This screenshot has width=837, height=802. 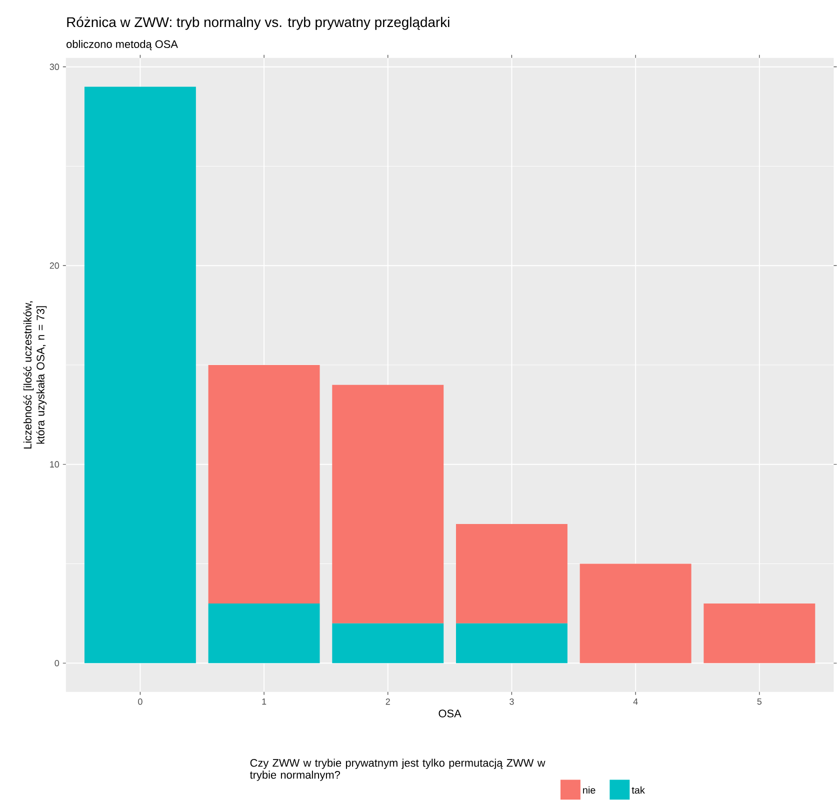 What do you see at coordinates (264, 701) in the screenshot?
I see `x-tick-label: 1` at bounding box center [264, 701].